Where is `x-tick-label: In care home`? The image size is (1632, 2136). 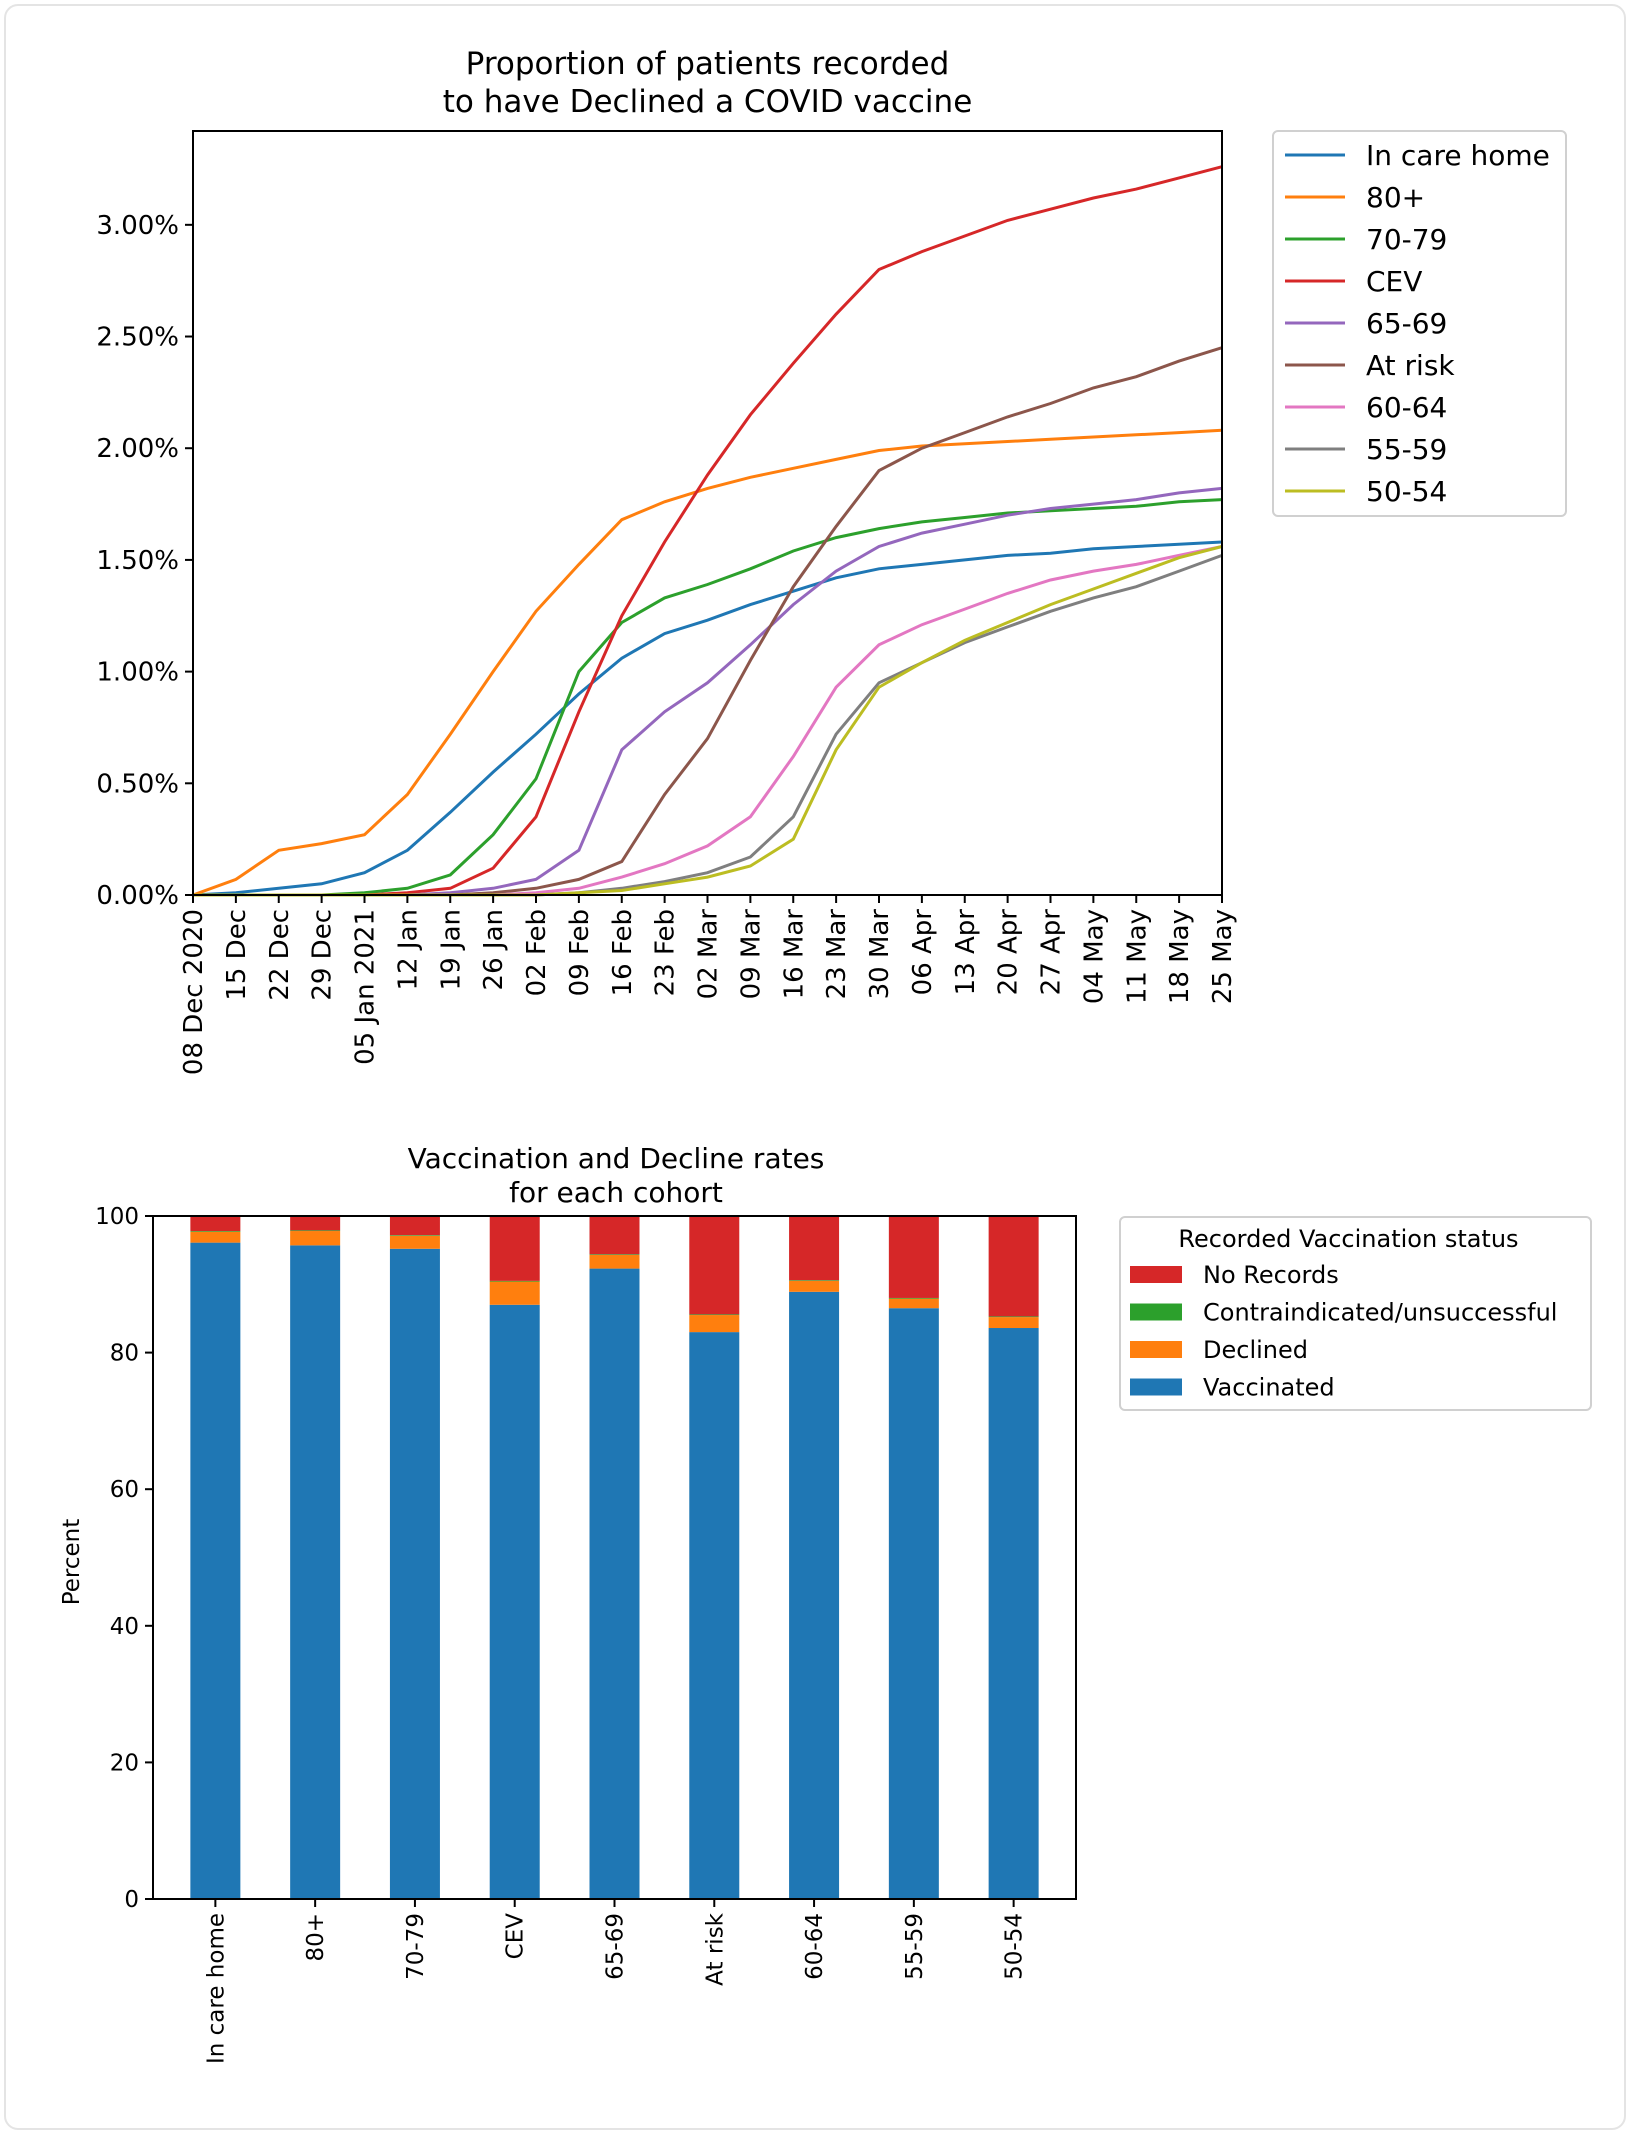 x-tick-label: In care home is located at coordinates (216, 1988).